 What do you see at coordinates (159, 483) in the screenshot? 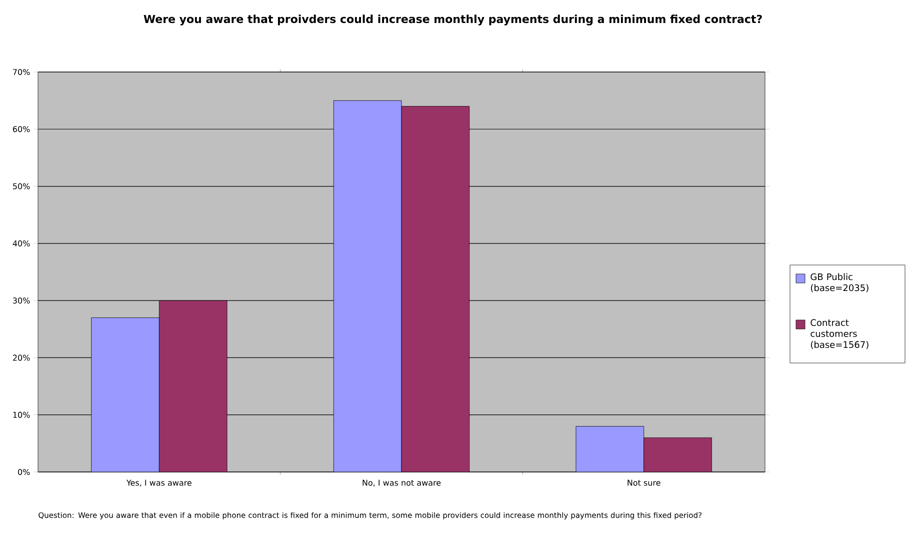
I see `x-tick-label: Yes, I was aware` at bounding box center [159, 483].